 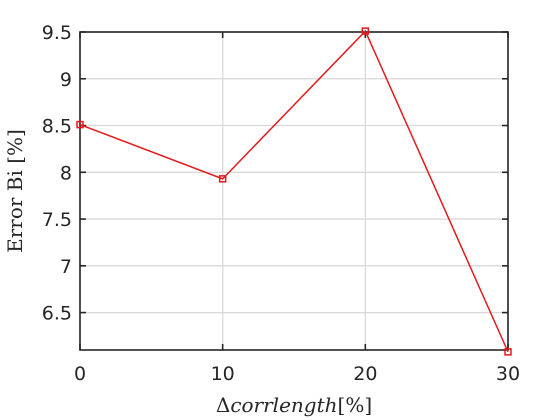 What do you see at coordinates (80, 374) in the screenshot?
I see `x-tick-label: 0` at bounding box center [80, 374].